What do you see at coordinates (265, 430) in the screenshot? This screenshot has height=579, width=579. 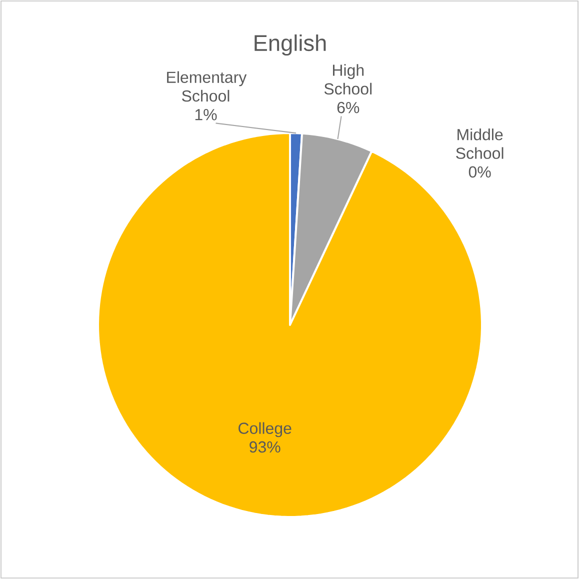 I see `slice-label: College` at bounding box center [265, 430].